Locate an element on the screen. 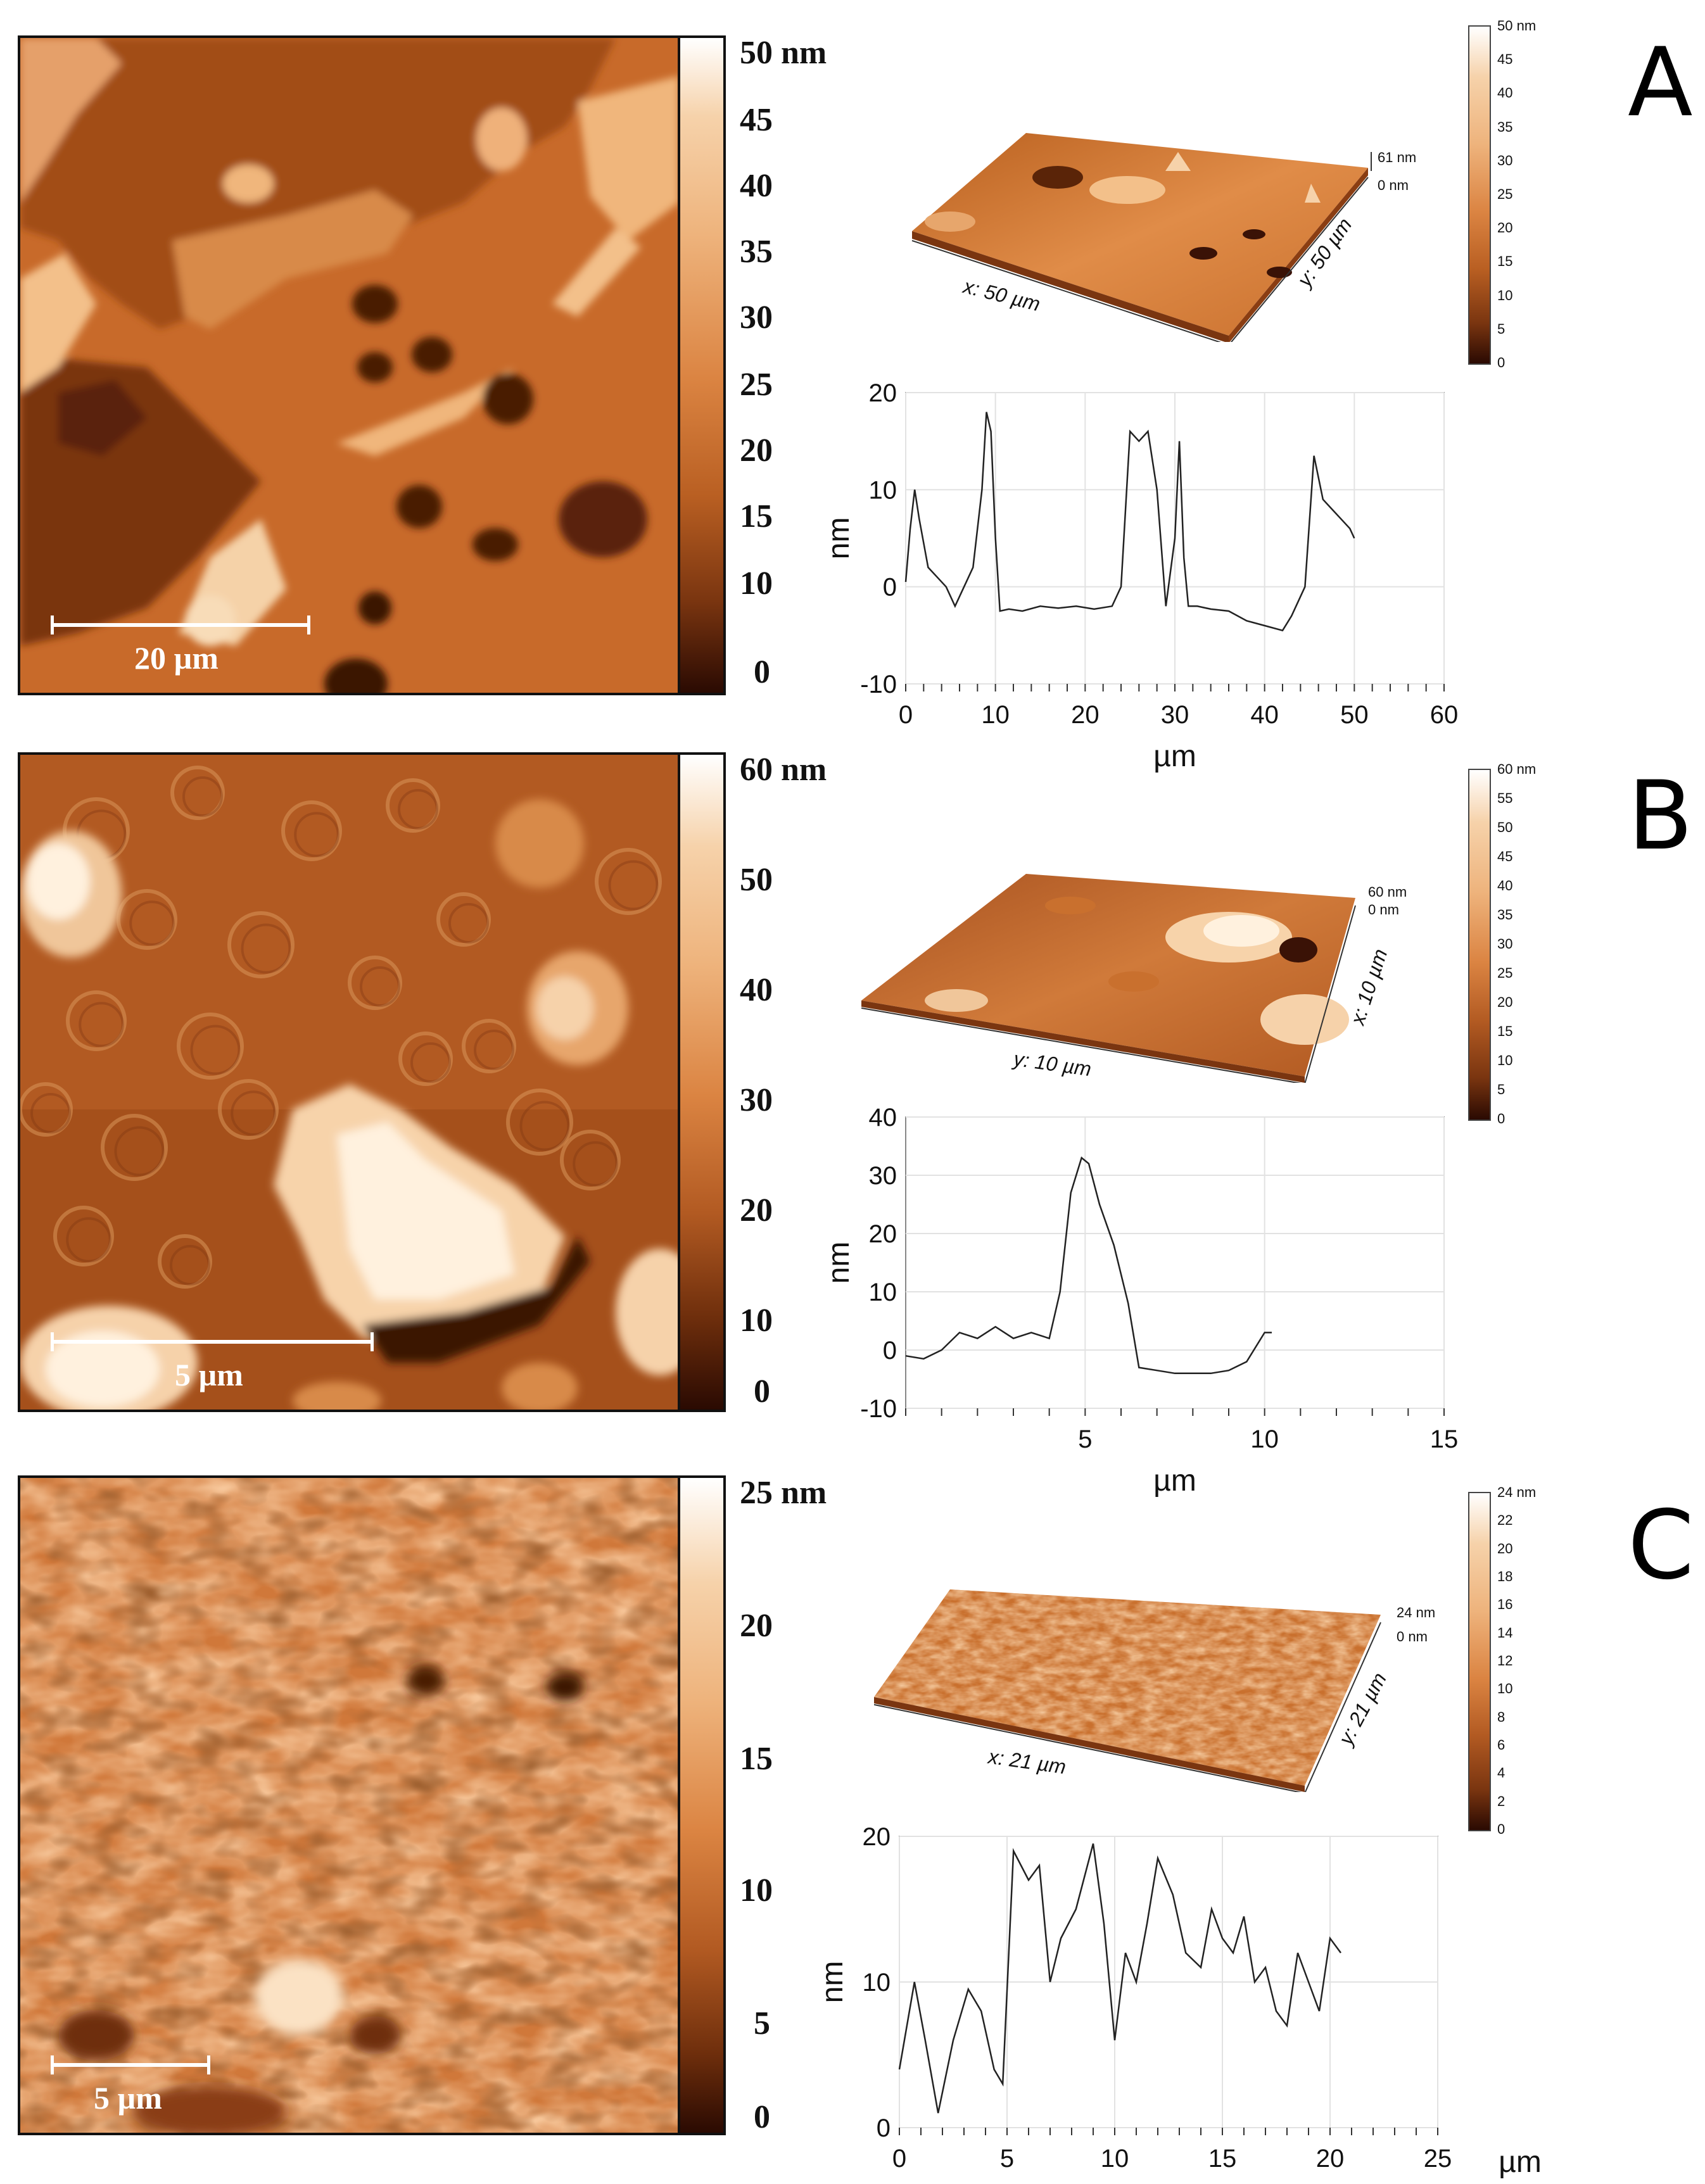 This screenshot has width=1705, height=2184. colorbar-b-tick: 50 is located at coordinates (756, 880).